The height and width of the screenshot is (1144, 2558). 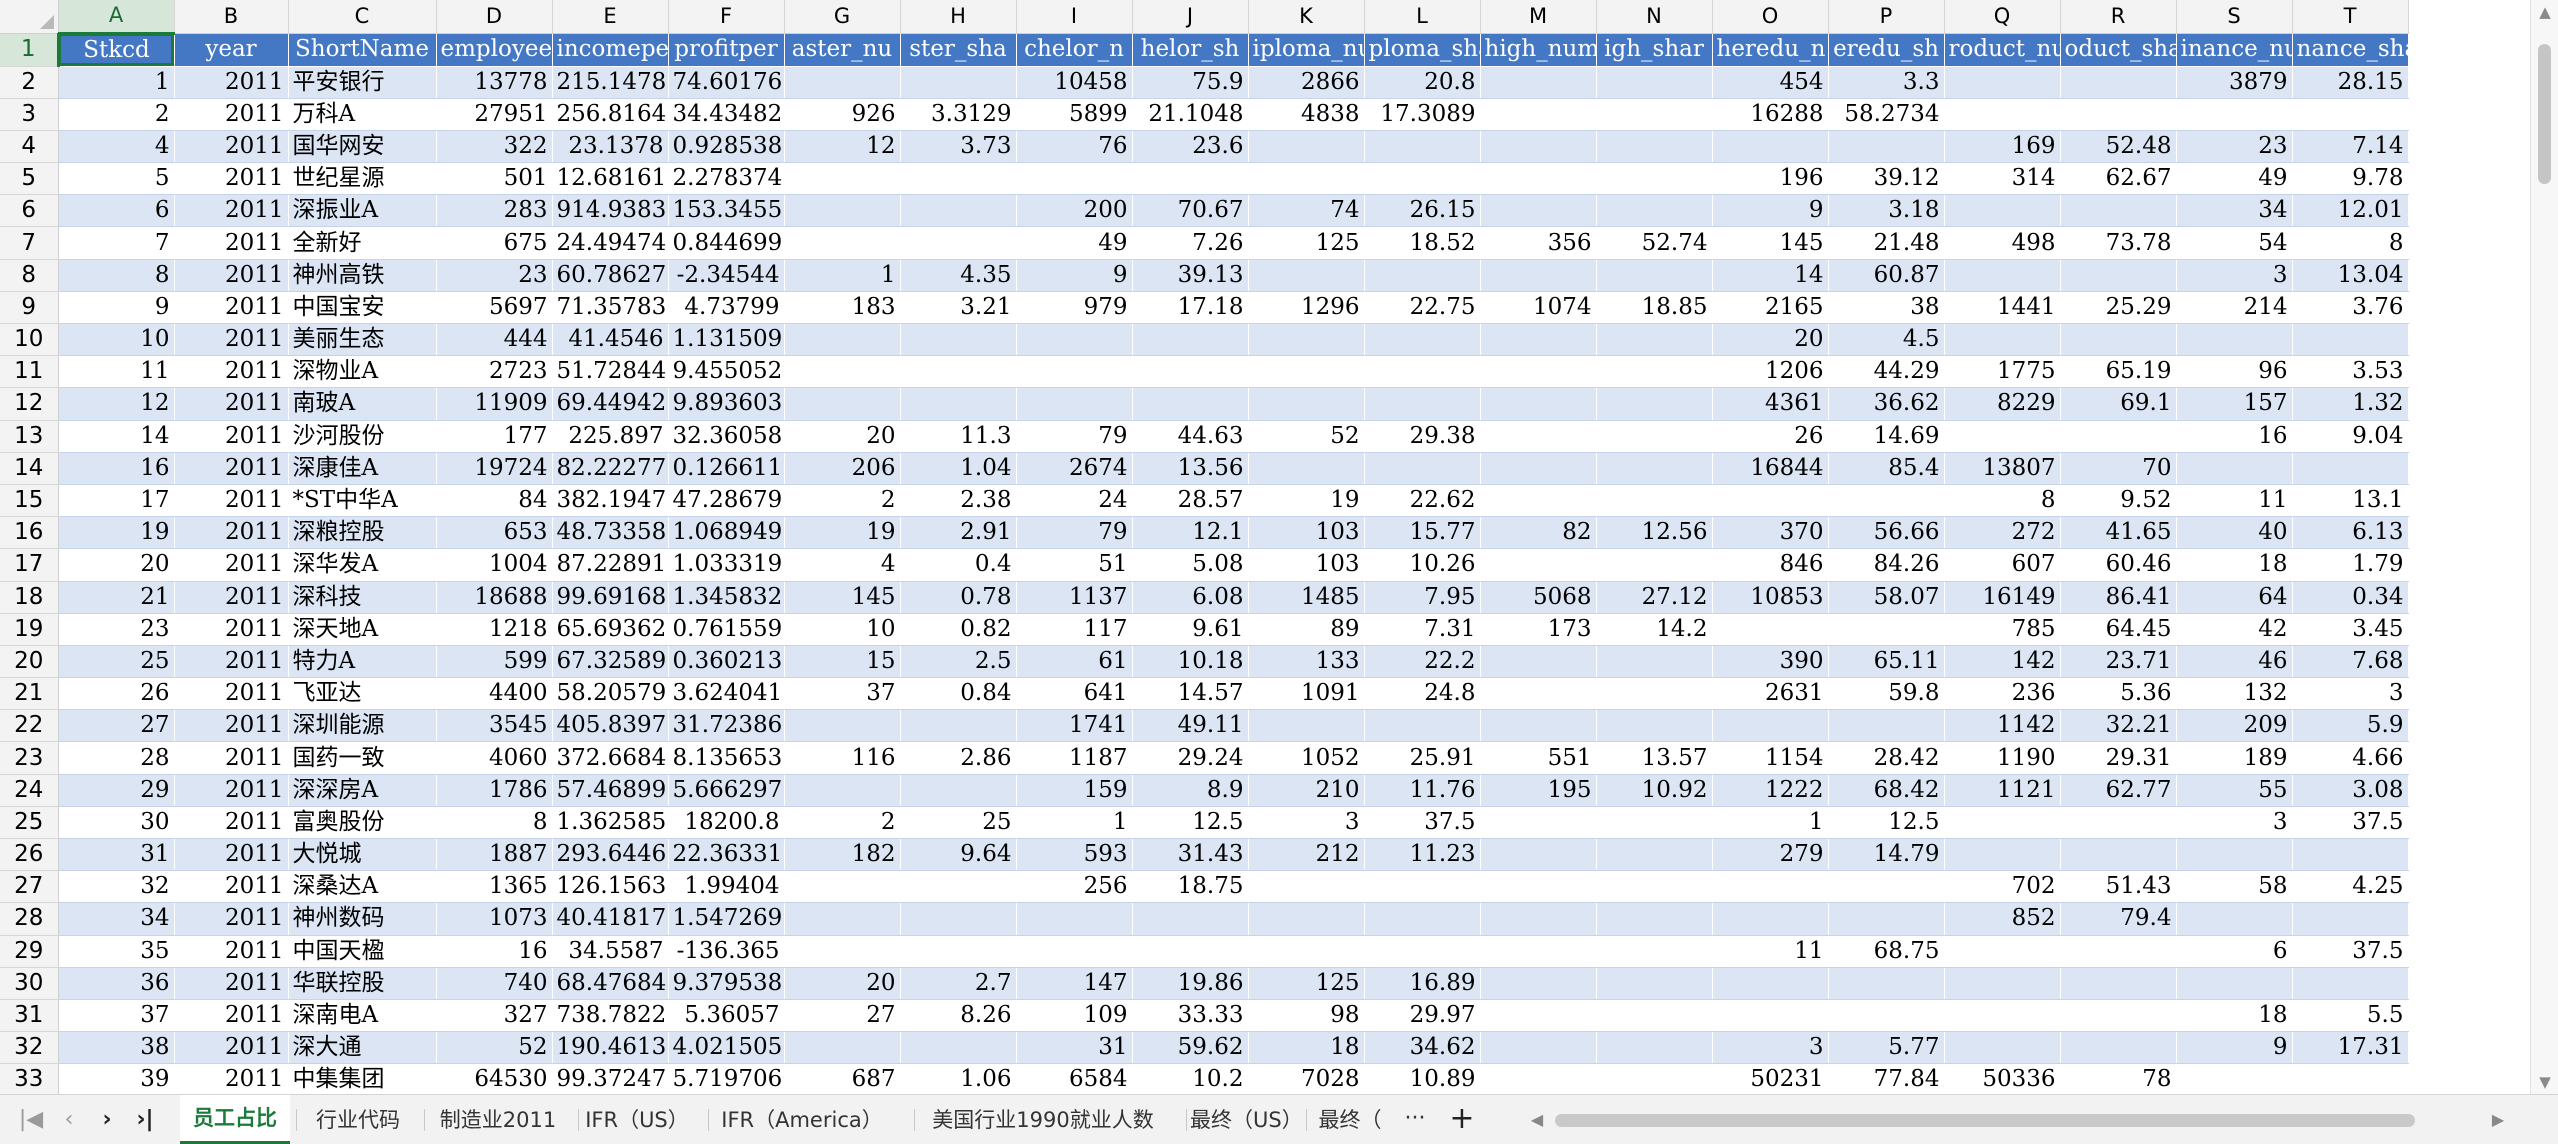 What do you see at coordinates (231, 855) in the screenshot?
I see `cell-b26: 2011` at bounding box center [231, 855].